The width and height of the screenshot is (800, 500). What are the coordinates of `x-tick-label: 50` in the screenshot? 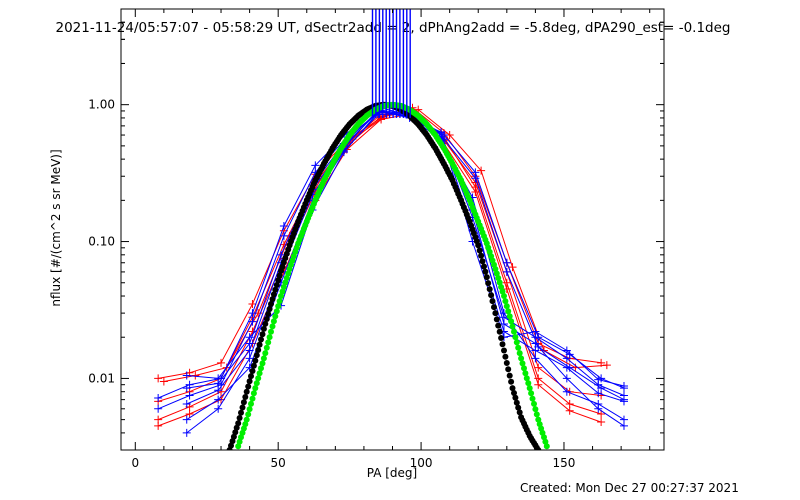 It's located at (278, 463).